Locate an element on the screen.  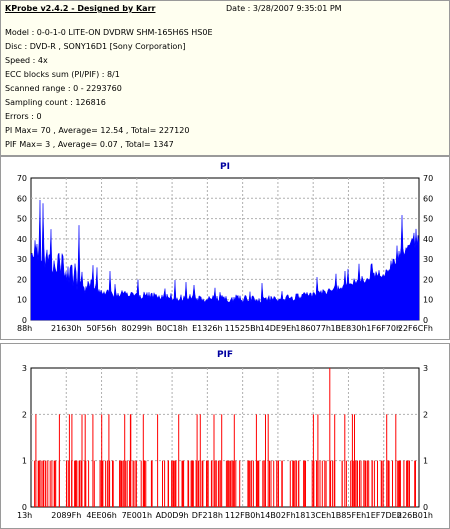
pi-x-tick: 11525Bh is located at coordinates (243, 328).